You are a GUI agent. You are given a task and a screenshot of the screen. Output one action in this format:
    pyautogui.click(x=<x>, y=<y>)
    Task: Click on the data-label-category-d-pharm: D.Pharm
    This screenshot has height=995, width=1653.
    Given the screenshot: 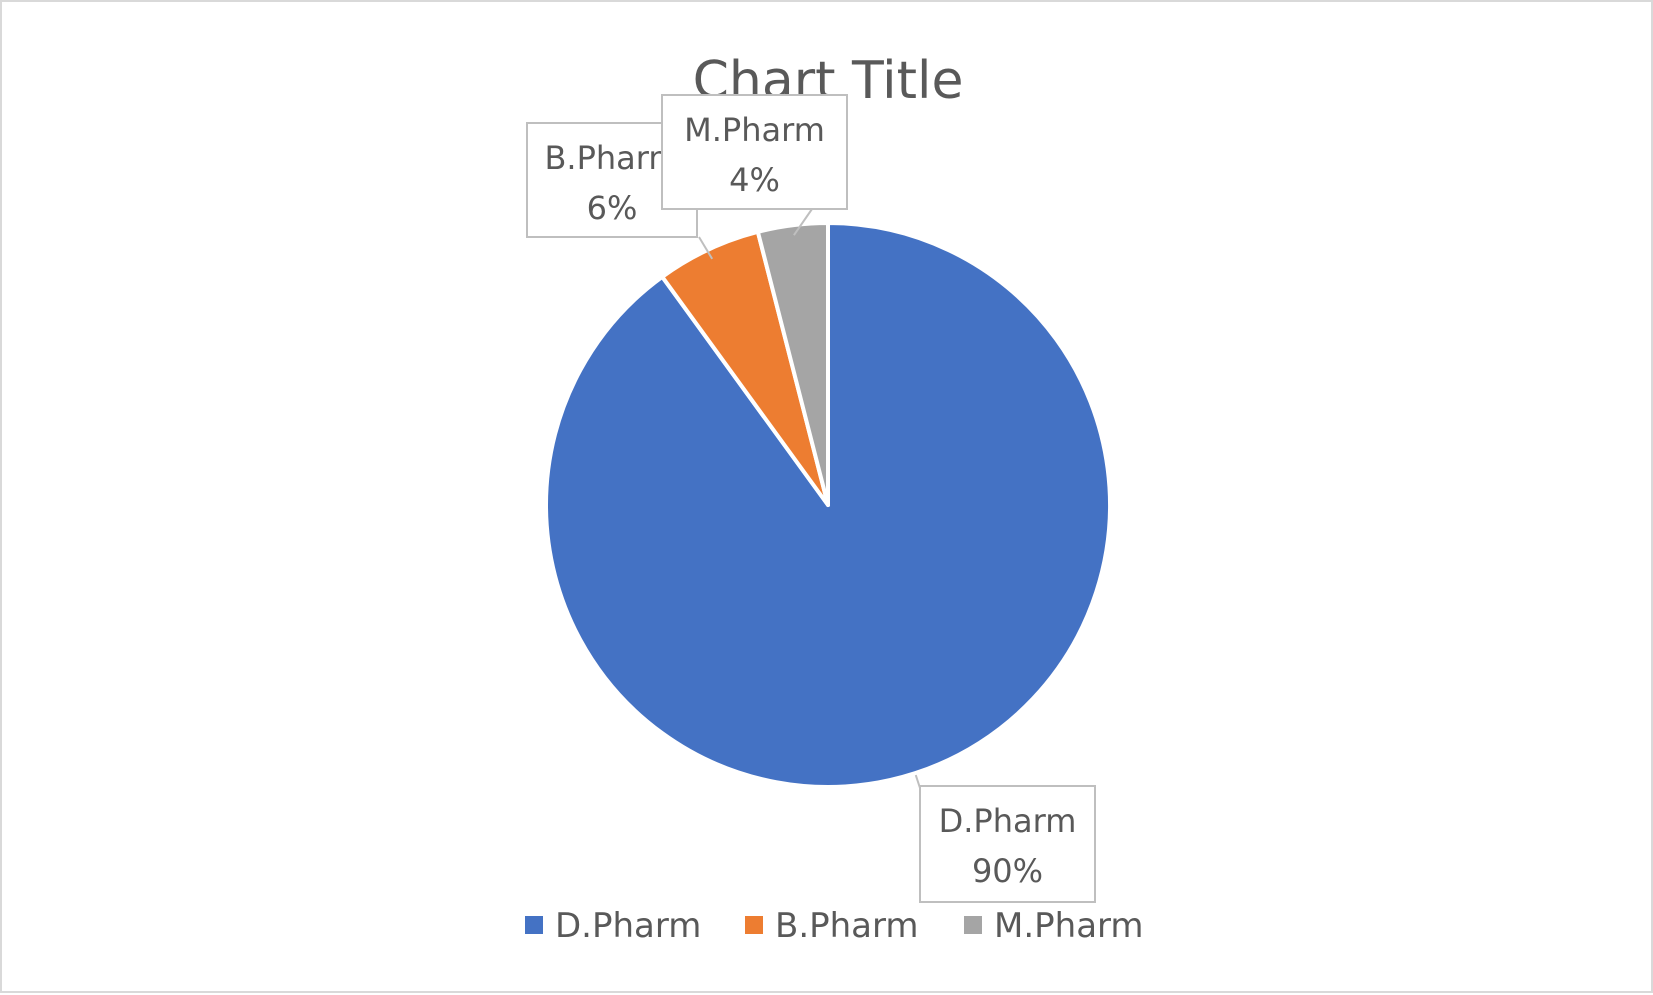 What is the action you would take?
    pyautogui.click(x=1008, y=821)
    